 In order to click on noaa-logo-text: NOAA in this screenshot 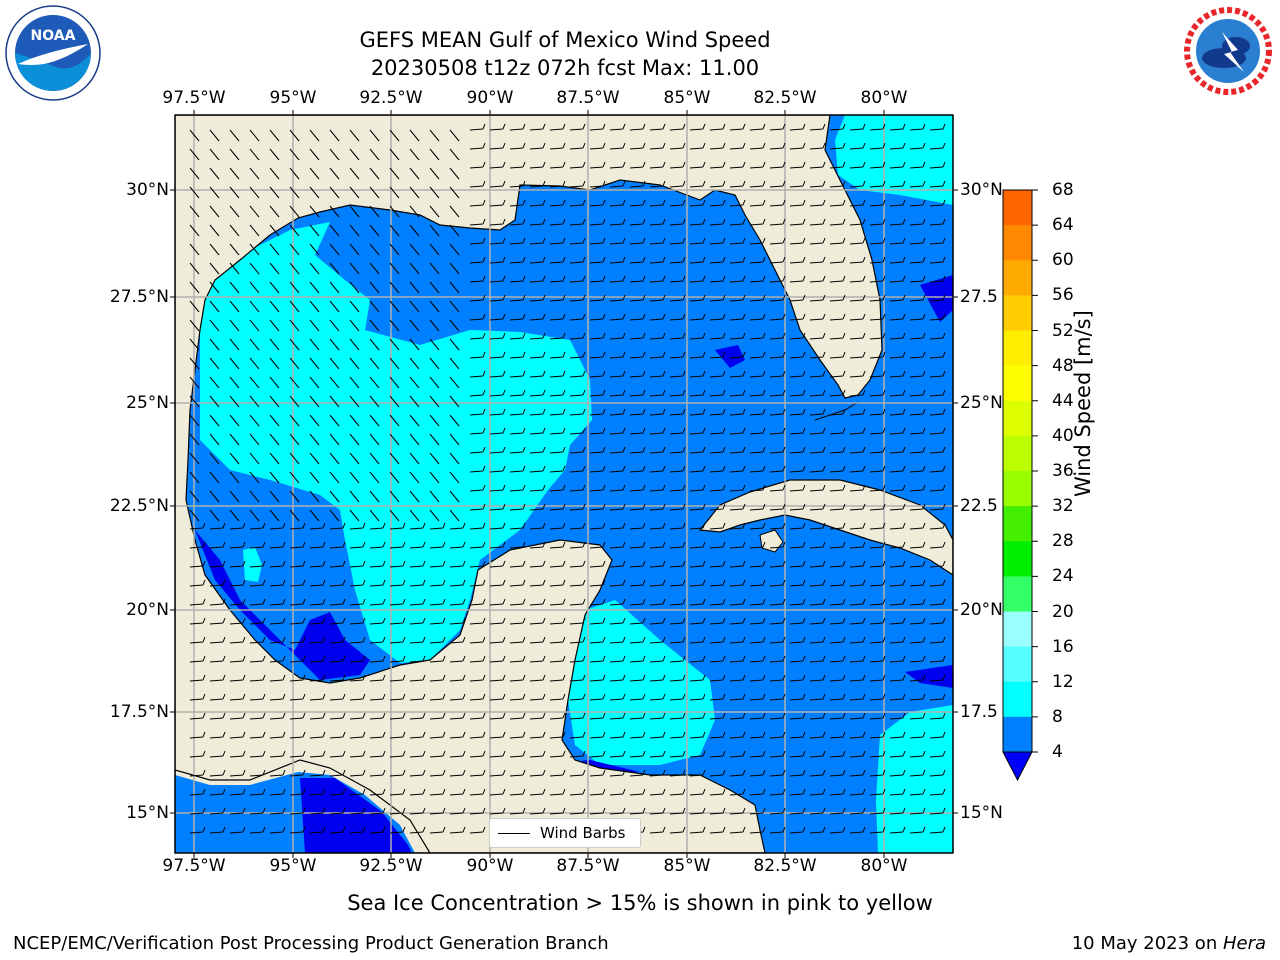, I will do `click(53, 36)`.